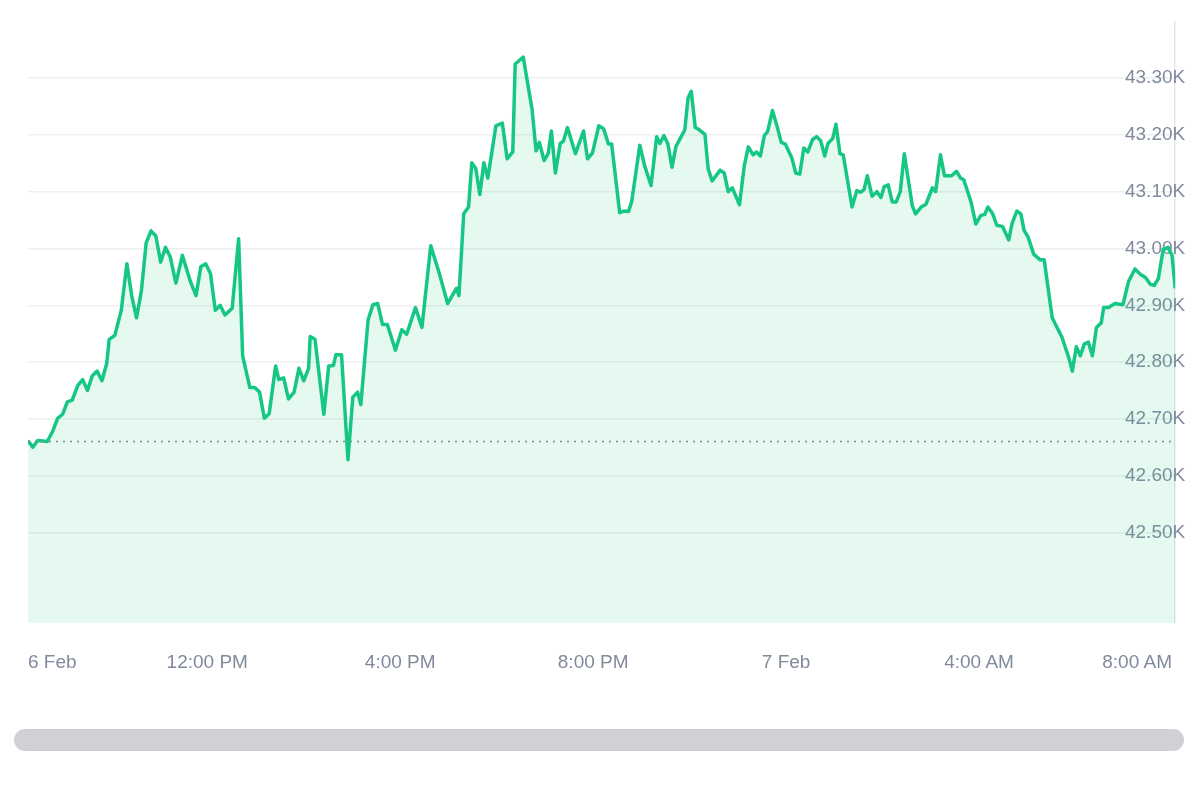  Describe the element at coordinates (1155, 361) in the screenshot. I see `y-tick-label: 42.80K` at that location.